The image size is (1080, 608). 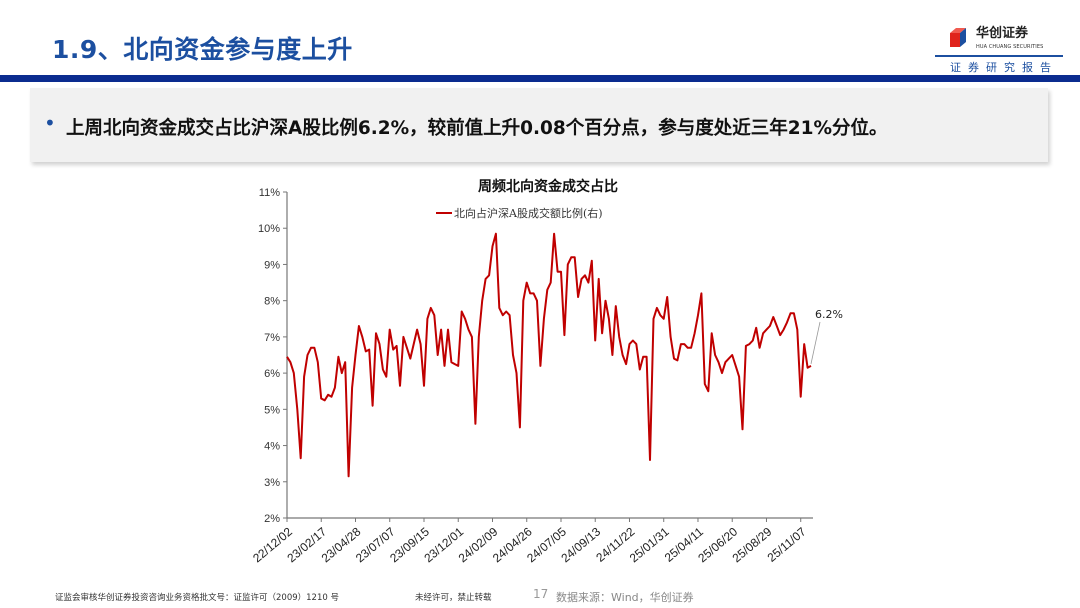 I want to click on logo-cube-icon, so click(x=958, y=37).